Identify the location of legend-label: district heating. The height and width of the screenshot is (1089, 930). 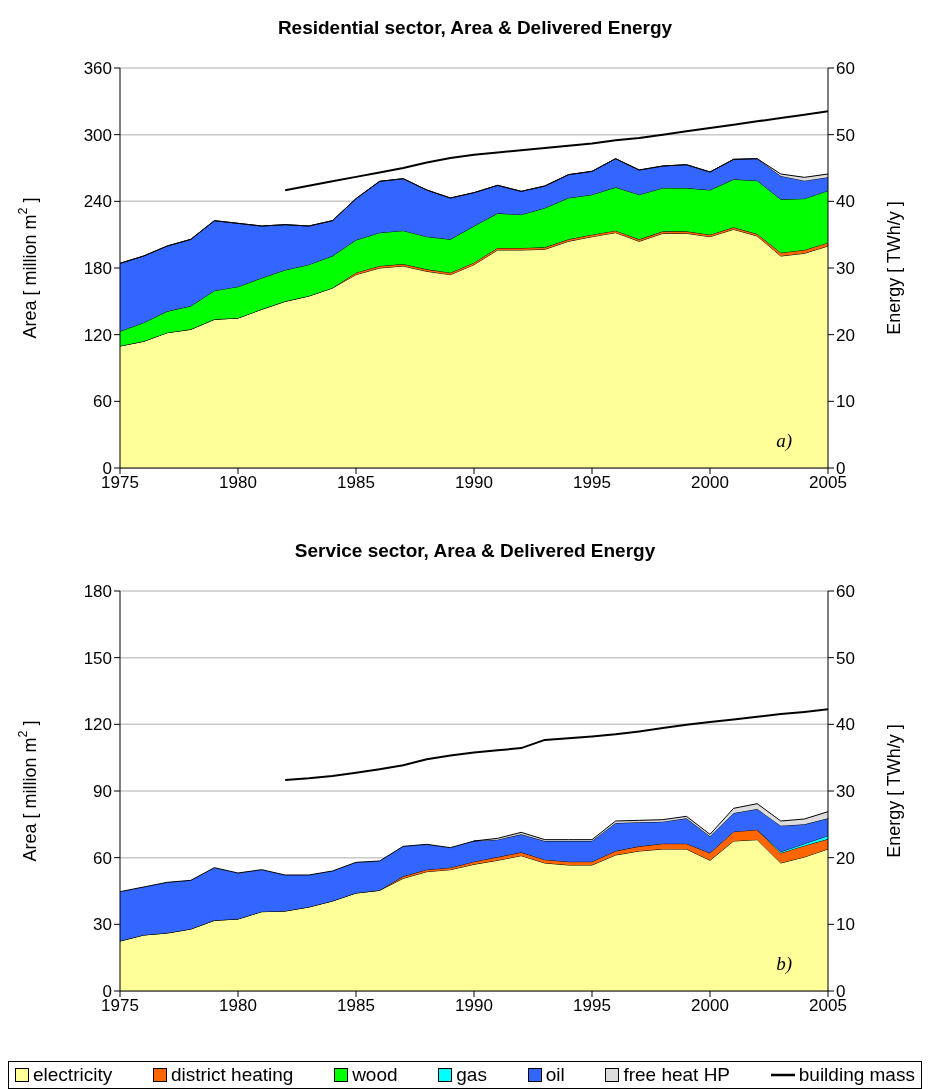
(232, 1075).